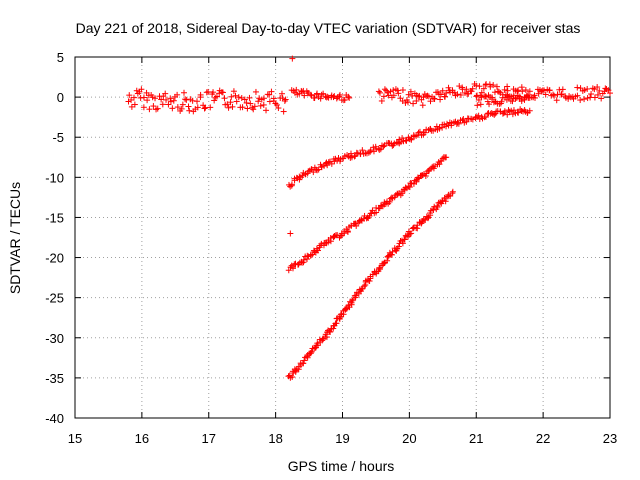 The width and height of the screenshot is (640, 480). Describe the element at coordinates (54, 177) in the screenshot. I see `y-tick-label: -10` at that location.